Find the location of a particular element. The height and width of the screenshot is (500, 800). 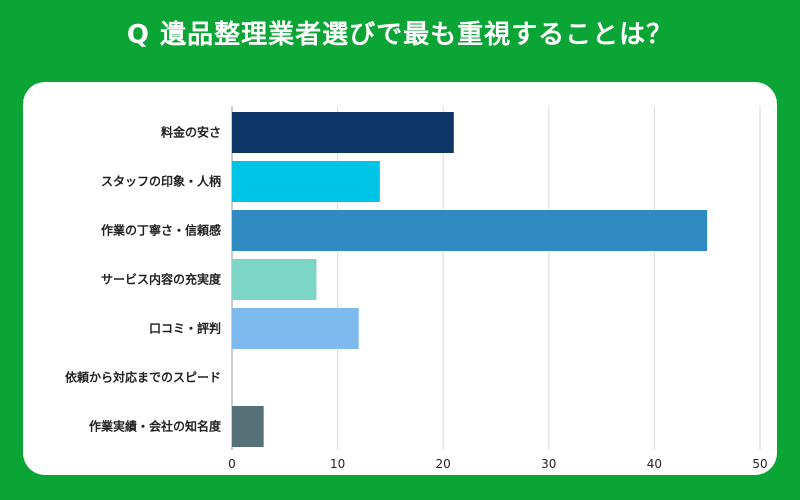

category-label-7: 作業実績・会社の知名度 is located at coordinates (155, 426).